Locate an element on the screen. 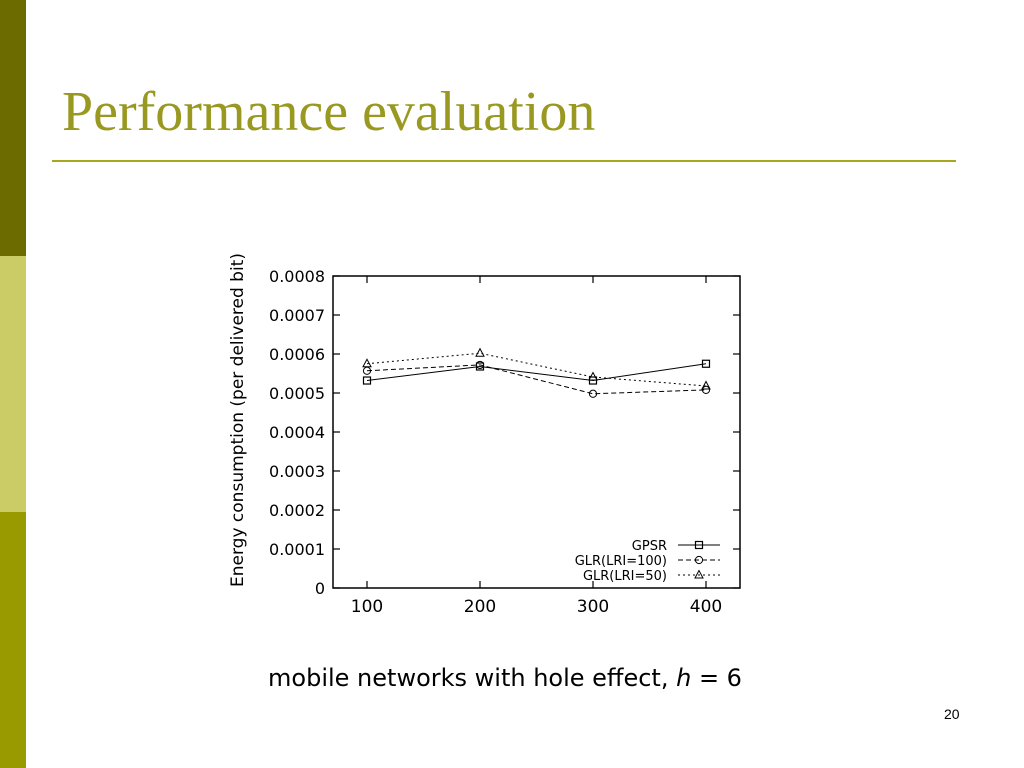 The image size is (1024, 768). sidebar-stripe-top is located at coordinates (13, 128).